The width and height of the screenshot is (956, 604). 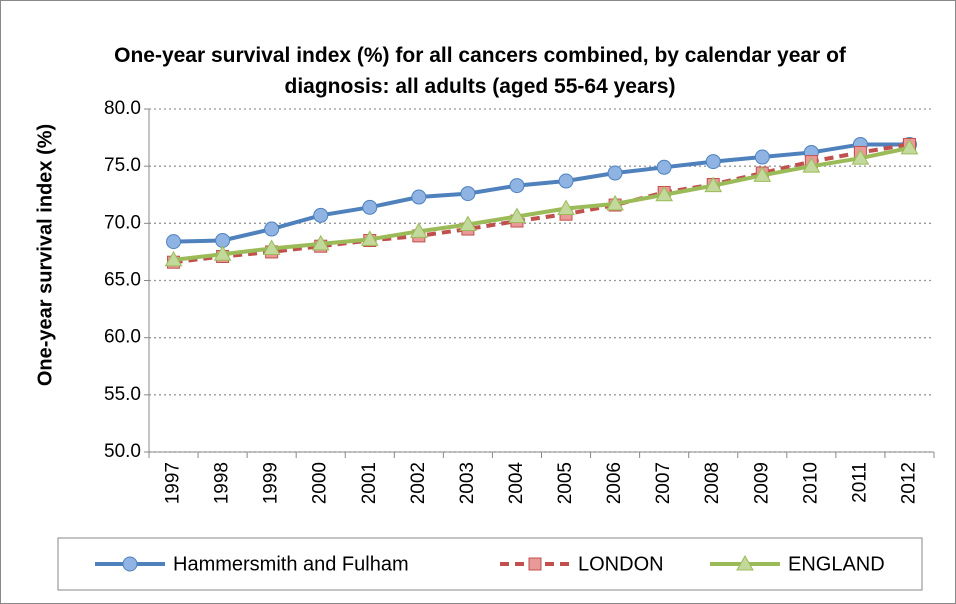 I want to click on x-tick-label: 2008, so click(x=712, y=483).